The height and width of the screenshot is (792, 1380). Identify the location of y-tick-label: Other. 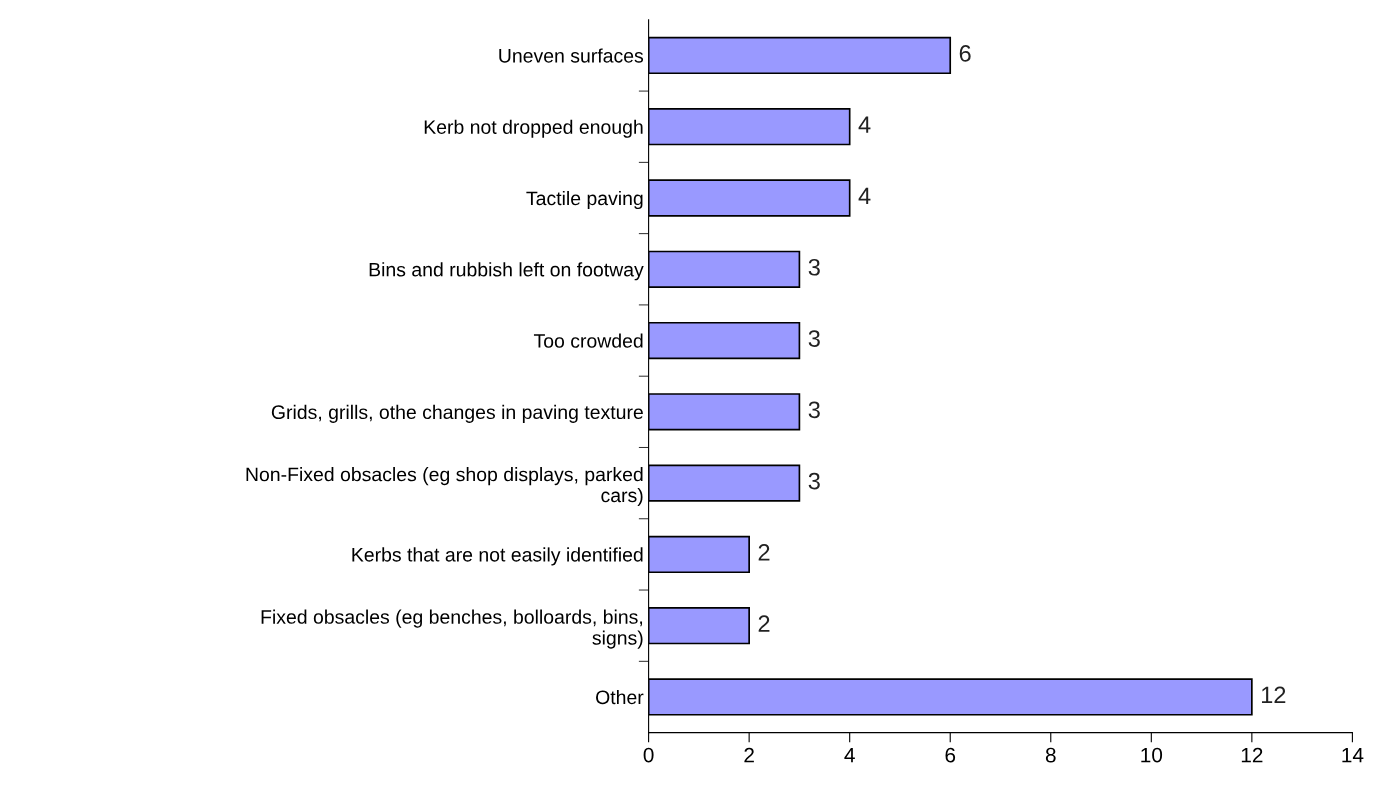
(620, 697).